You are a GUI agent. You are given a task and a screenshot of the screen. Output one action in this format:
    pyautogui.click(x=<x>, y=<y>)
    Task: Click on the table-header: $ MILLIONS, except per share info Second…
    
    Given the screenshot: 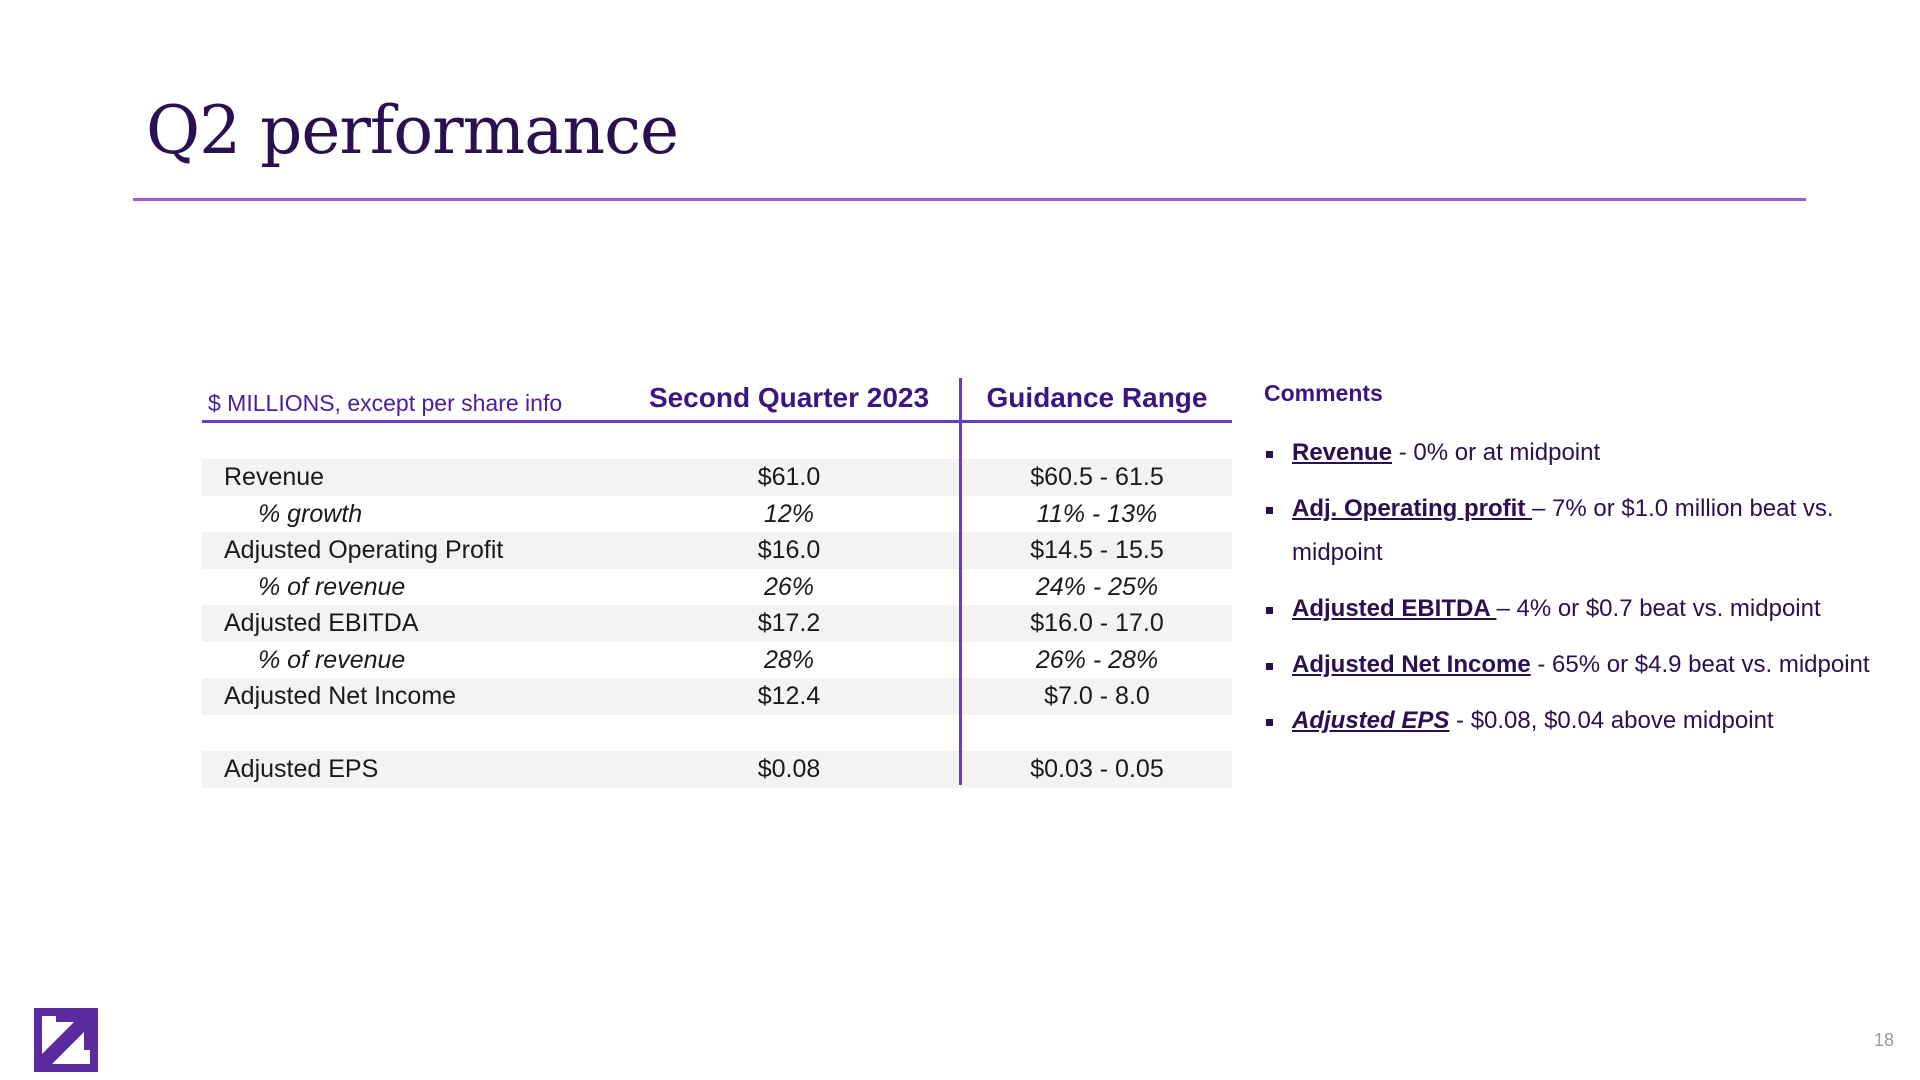 What is the action you would take?
    pyautogui.click(x=717, y=400)
    